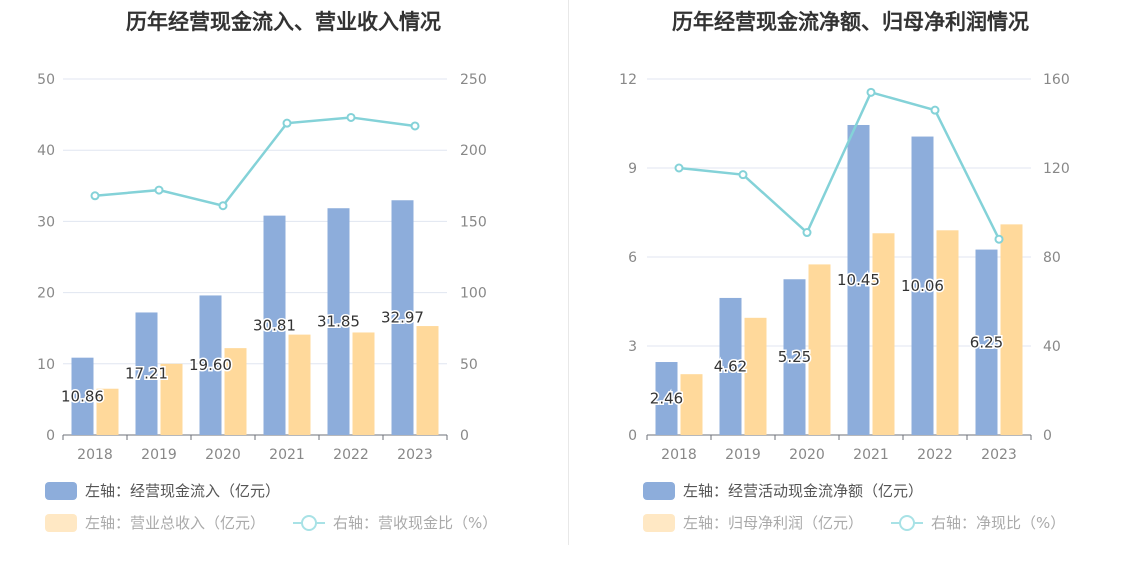  I want to click on legend-item: 右轴：营收现金比（%）, so click(395, 522).